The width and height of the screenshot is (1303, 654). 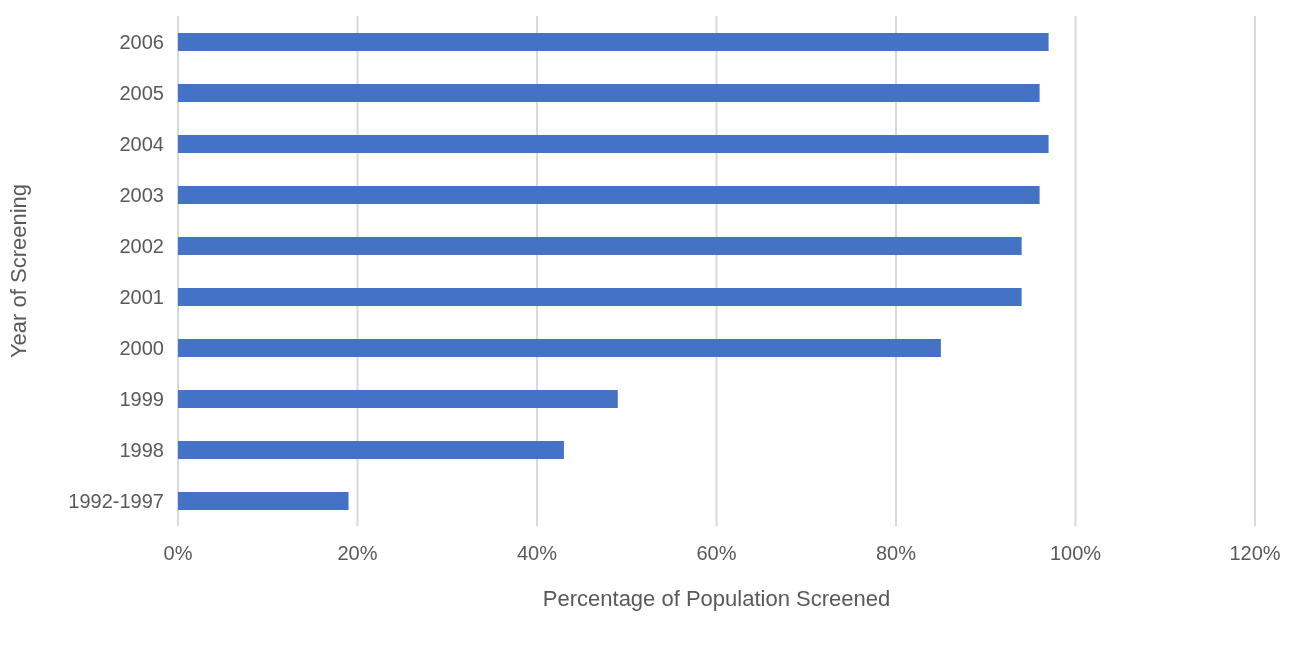 What do you see at coordinates (141, 41) in the screenshot?
I see `y-tick-label: 2006` at bounding box center [141, 41].